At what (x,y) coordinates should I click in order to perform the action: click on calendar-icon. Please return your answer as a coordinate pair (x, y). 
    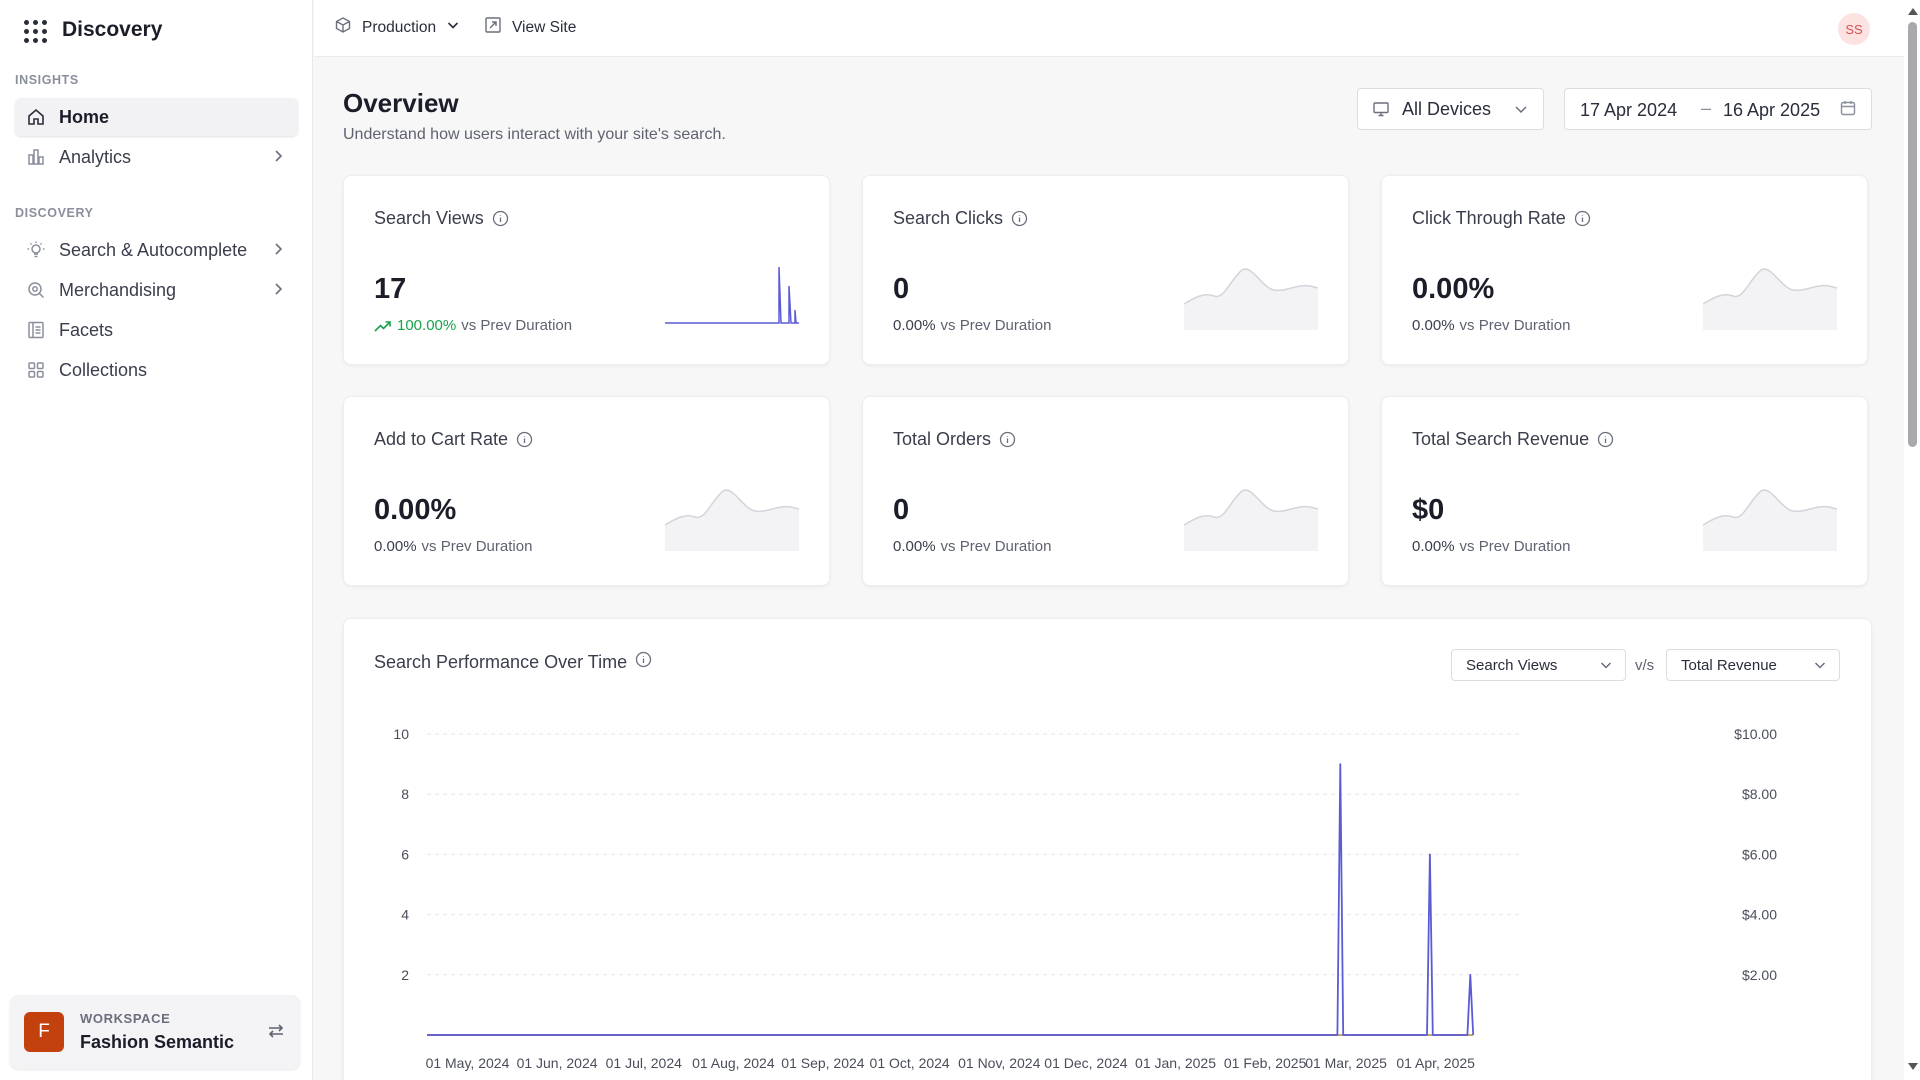
    Looking at the image, I should click on (1848, 110).